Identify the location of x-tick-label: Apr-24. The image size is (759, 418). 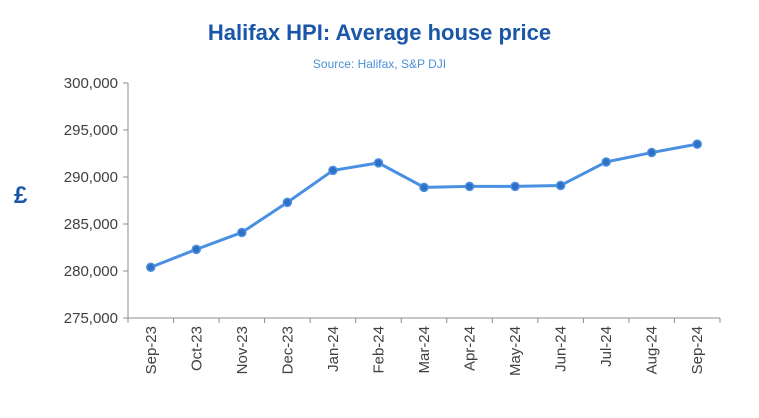
(470, 348).